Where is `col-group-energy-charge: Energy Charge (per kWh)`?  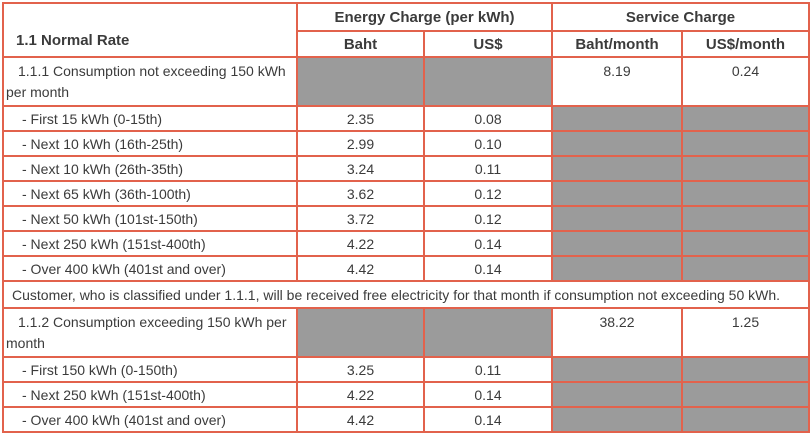 col-group-energy-charge: Energy Charge (per kWh) is located at coordinates (424, 17).